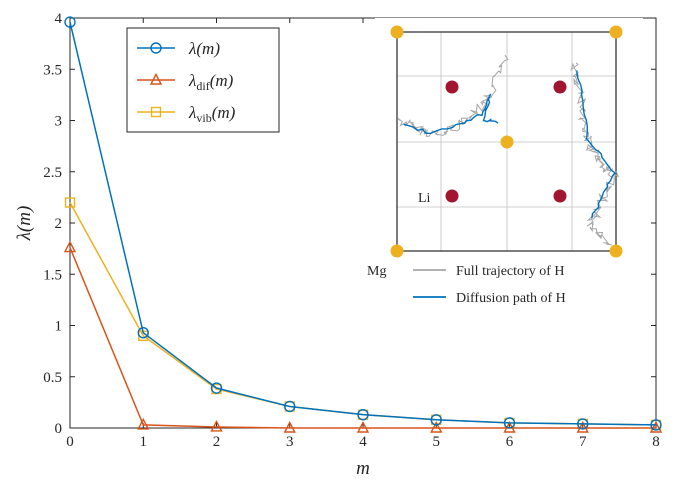 This screenshot has height=483, width=676. I want to click on legend-label: λvib(m), so click(212, 114).